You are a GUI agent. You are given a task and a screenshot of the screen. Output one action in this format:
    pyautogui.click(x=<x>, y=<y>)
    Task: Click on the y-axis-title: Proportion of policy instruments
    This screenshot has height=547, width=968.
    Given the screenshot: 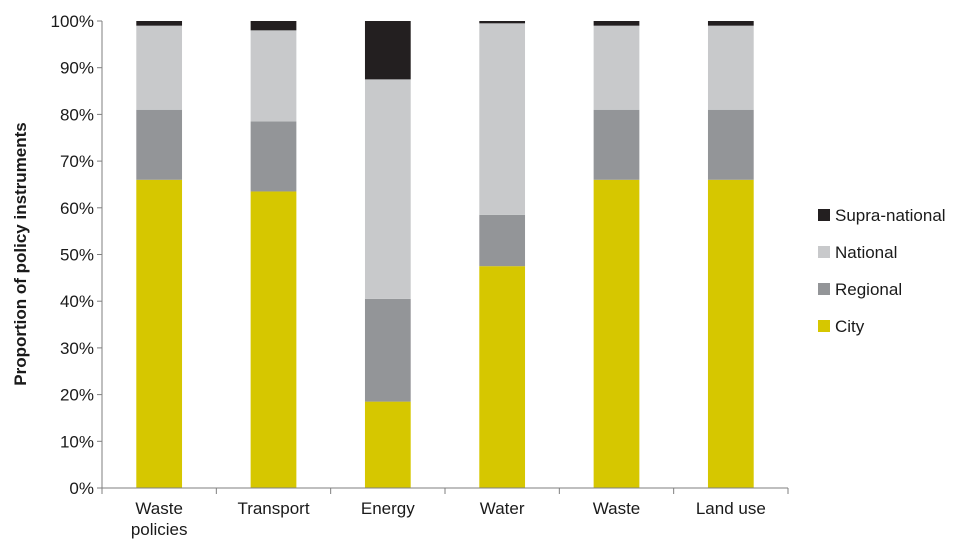 What is the action you would take?
    pyautogui.click(x=20, y=254)
    